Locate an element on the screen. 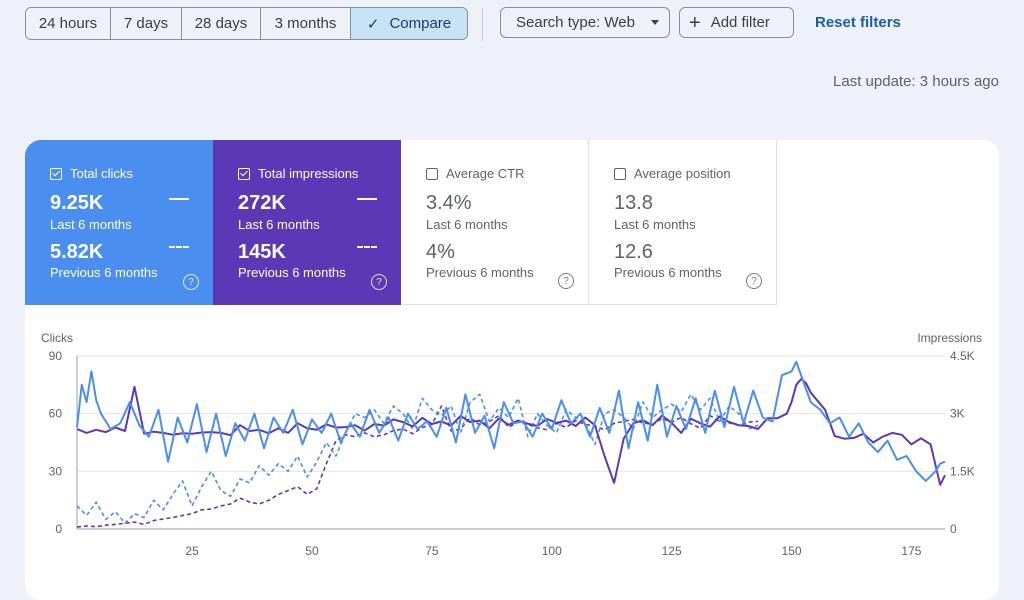 The image size is (1024, 600). y-tick-label-right: 1.5K is located at coordinates (962, 471).